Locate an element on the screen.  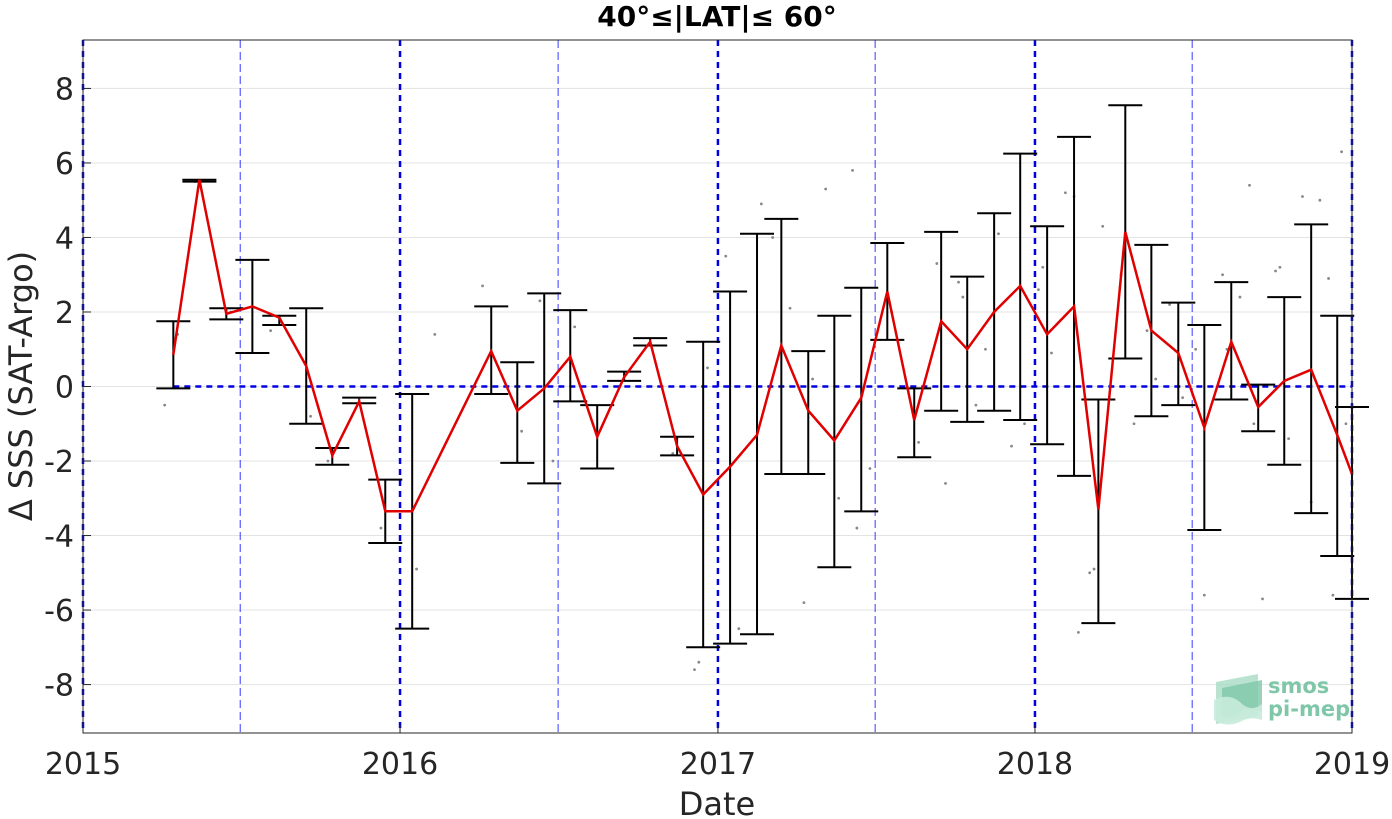
x-axis-label: Date is located at coordinates (717, 802).